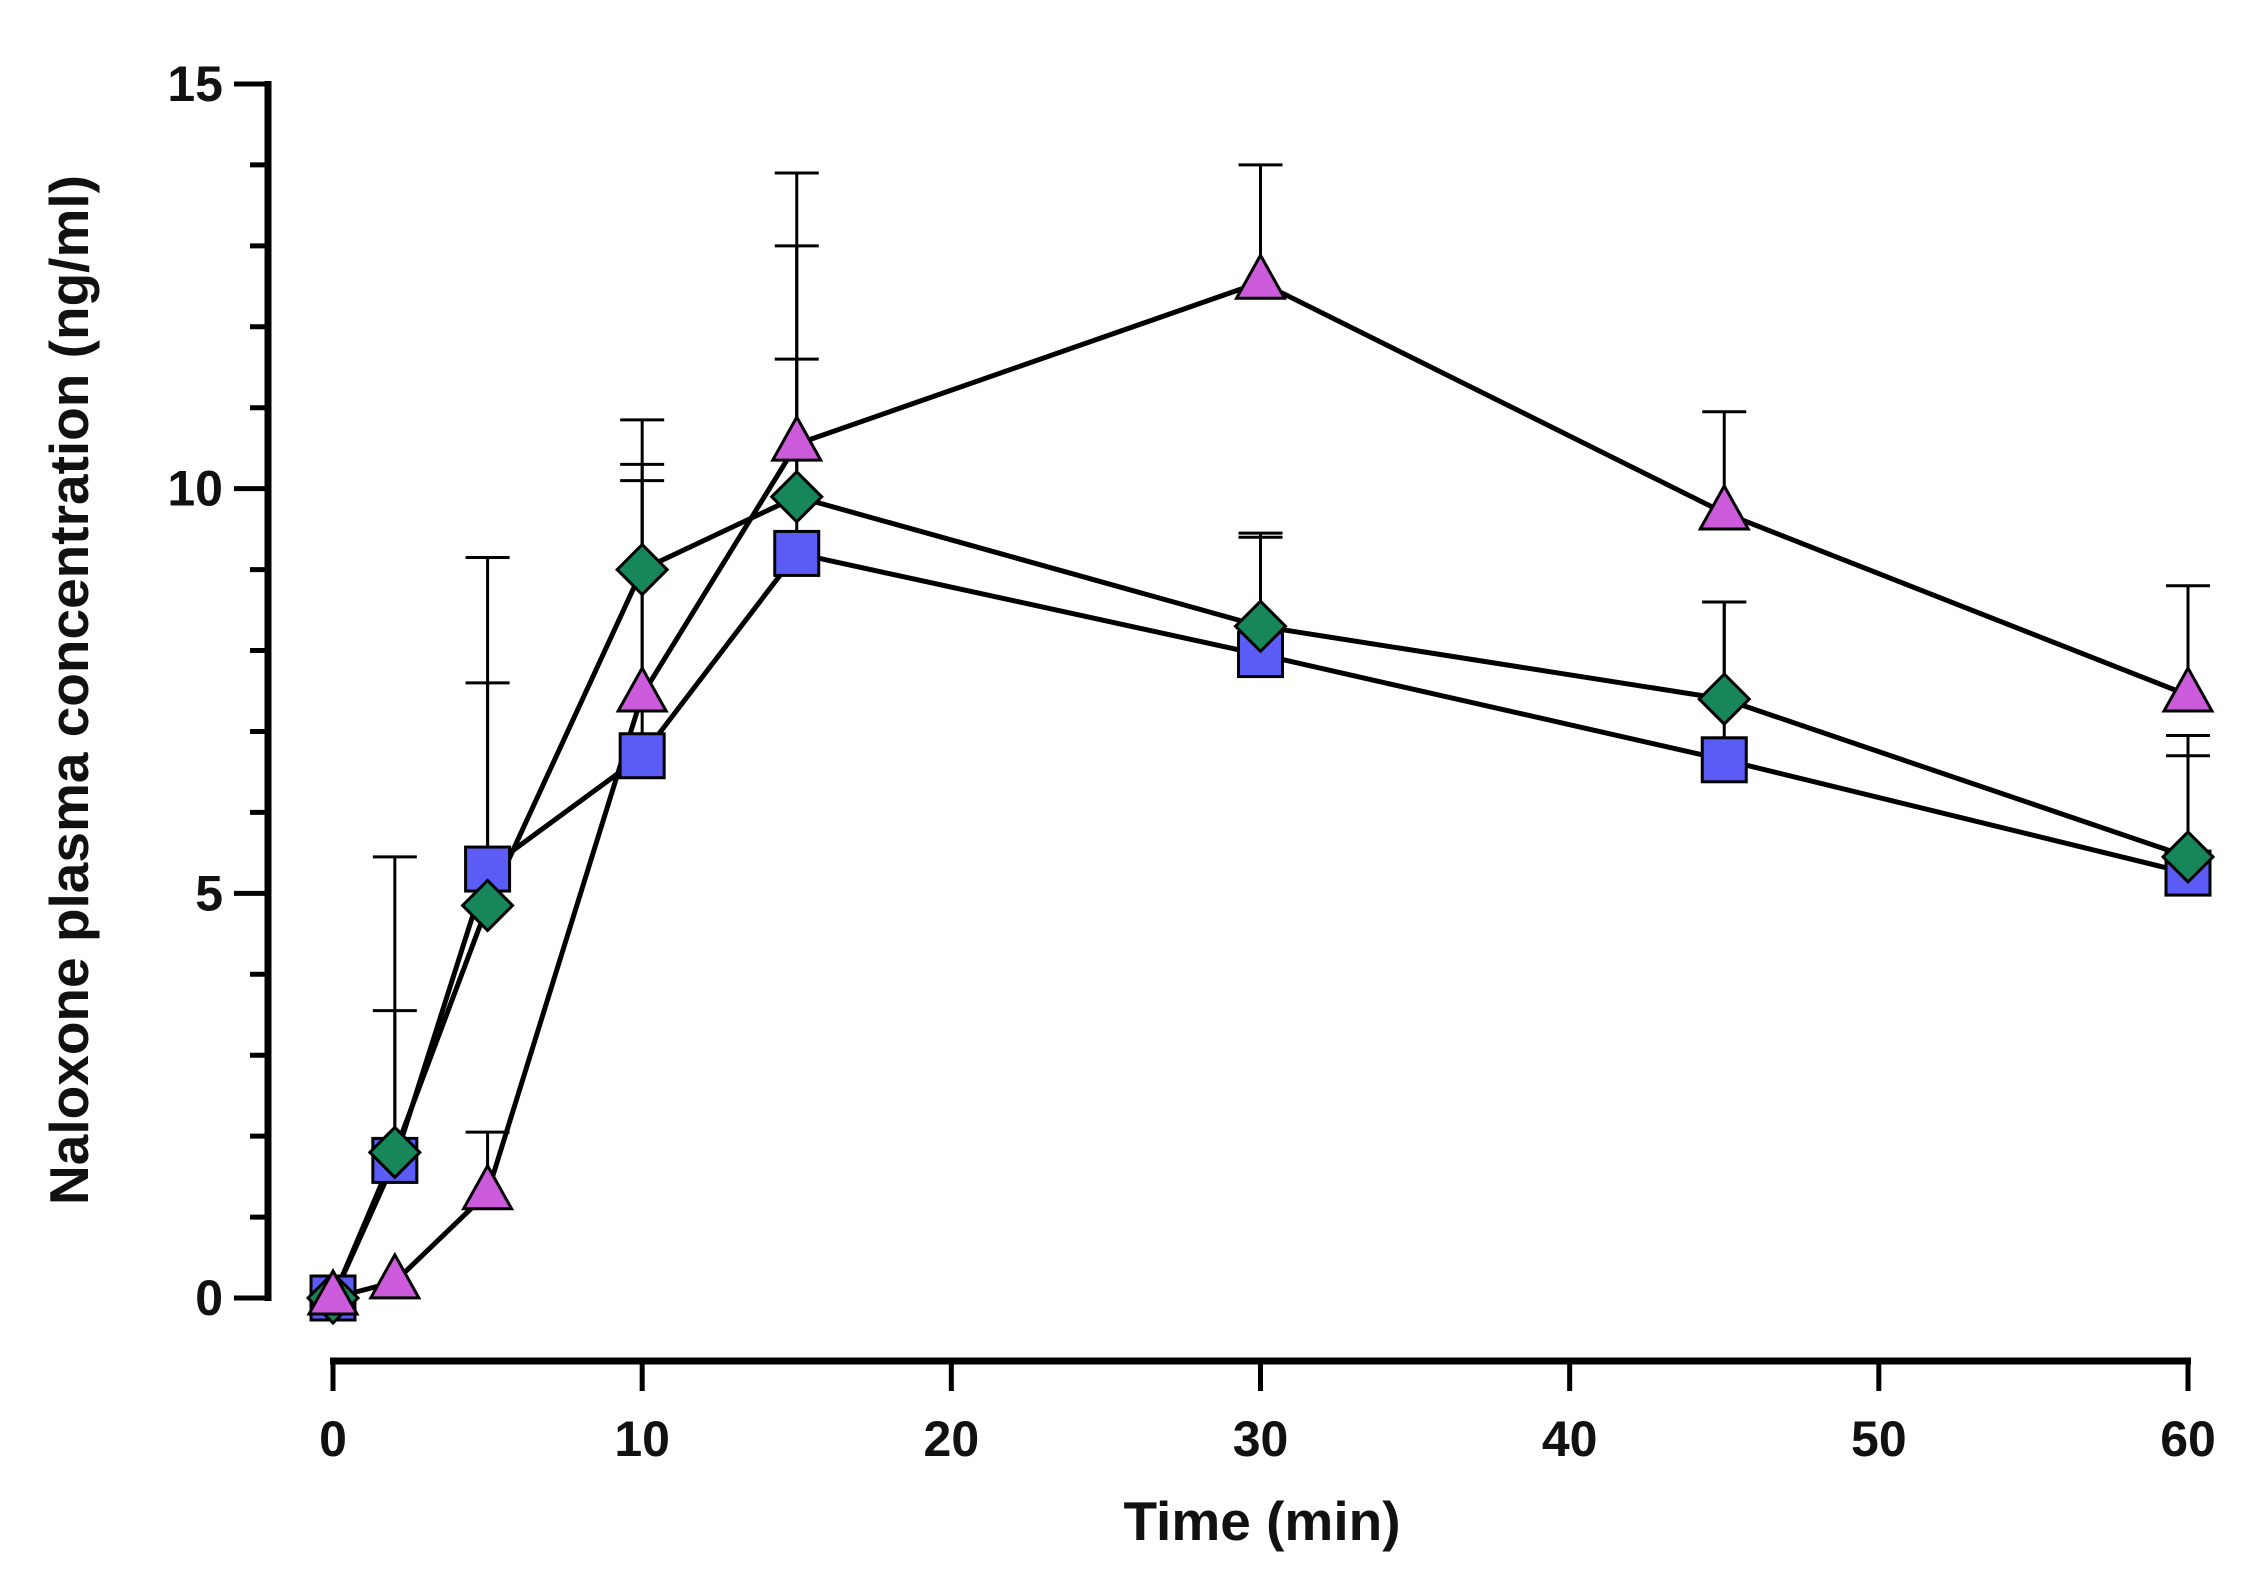 The height and width of the screenshot is (1579, 2264). I want to click on x-tick-label: 60, so click(2188, 1439).